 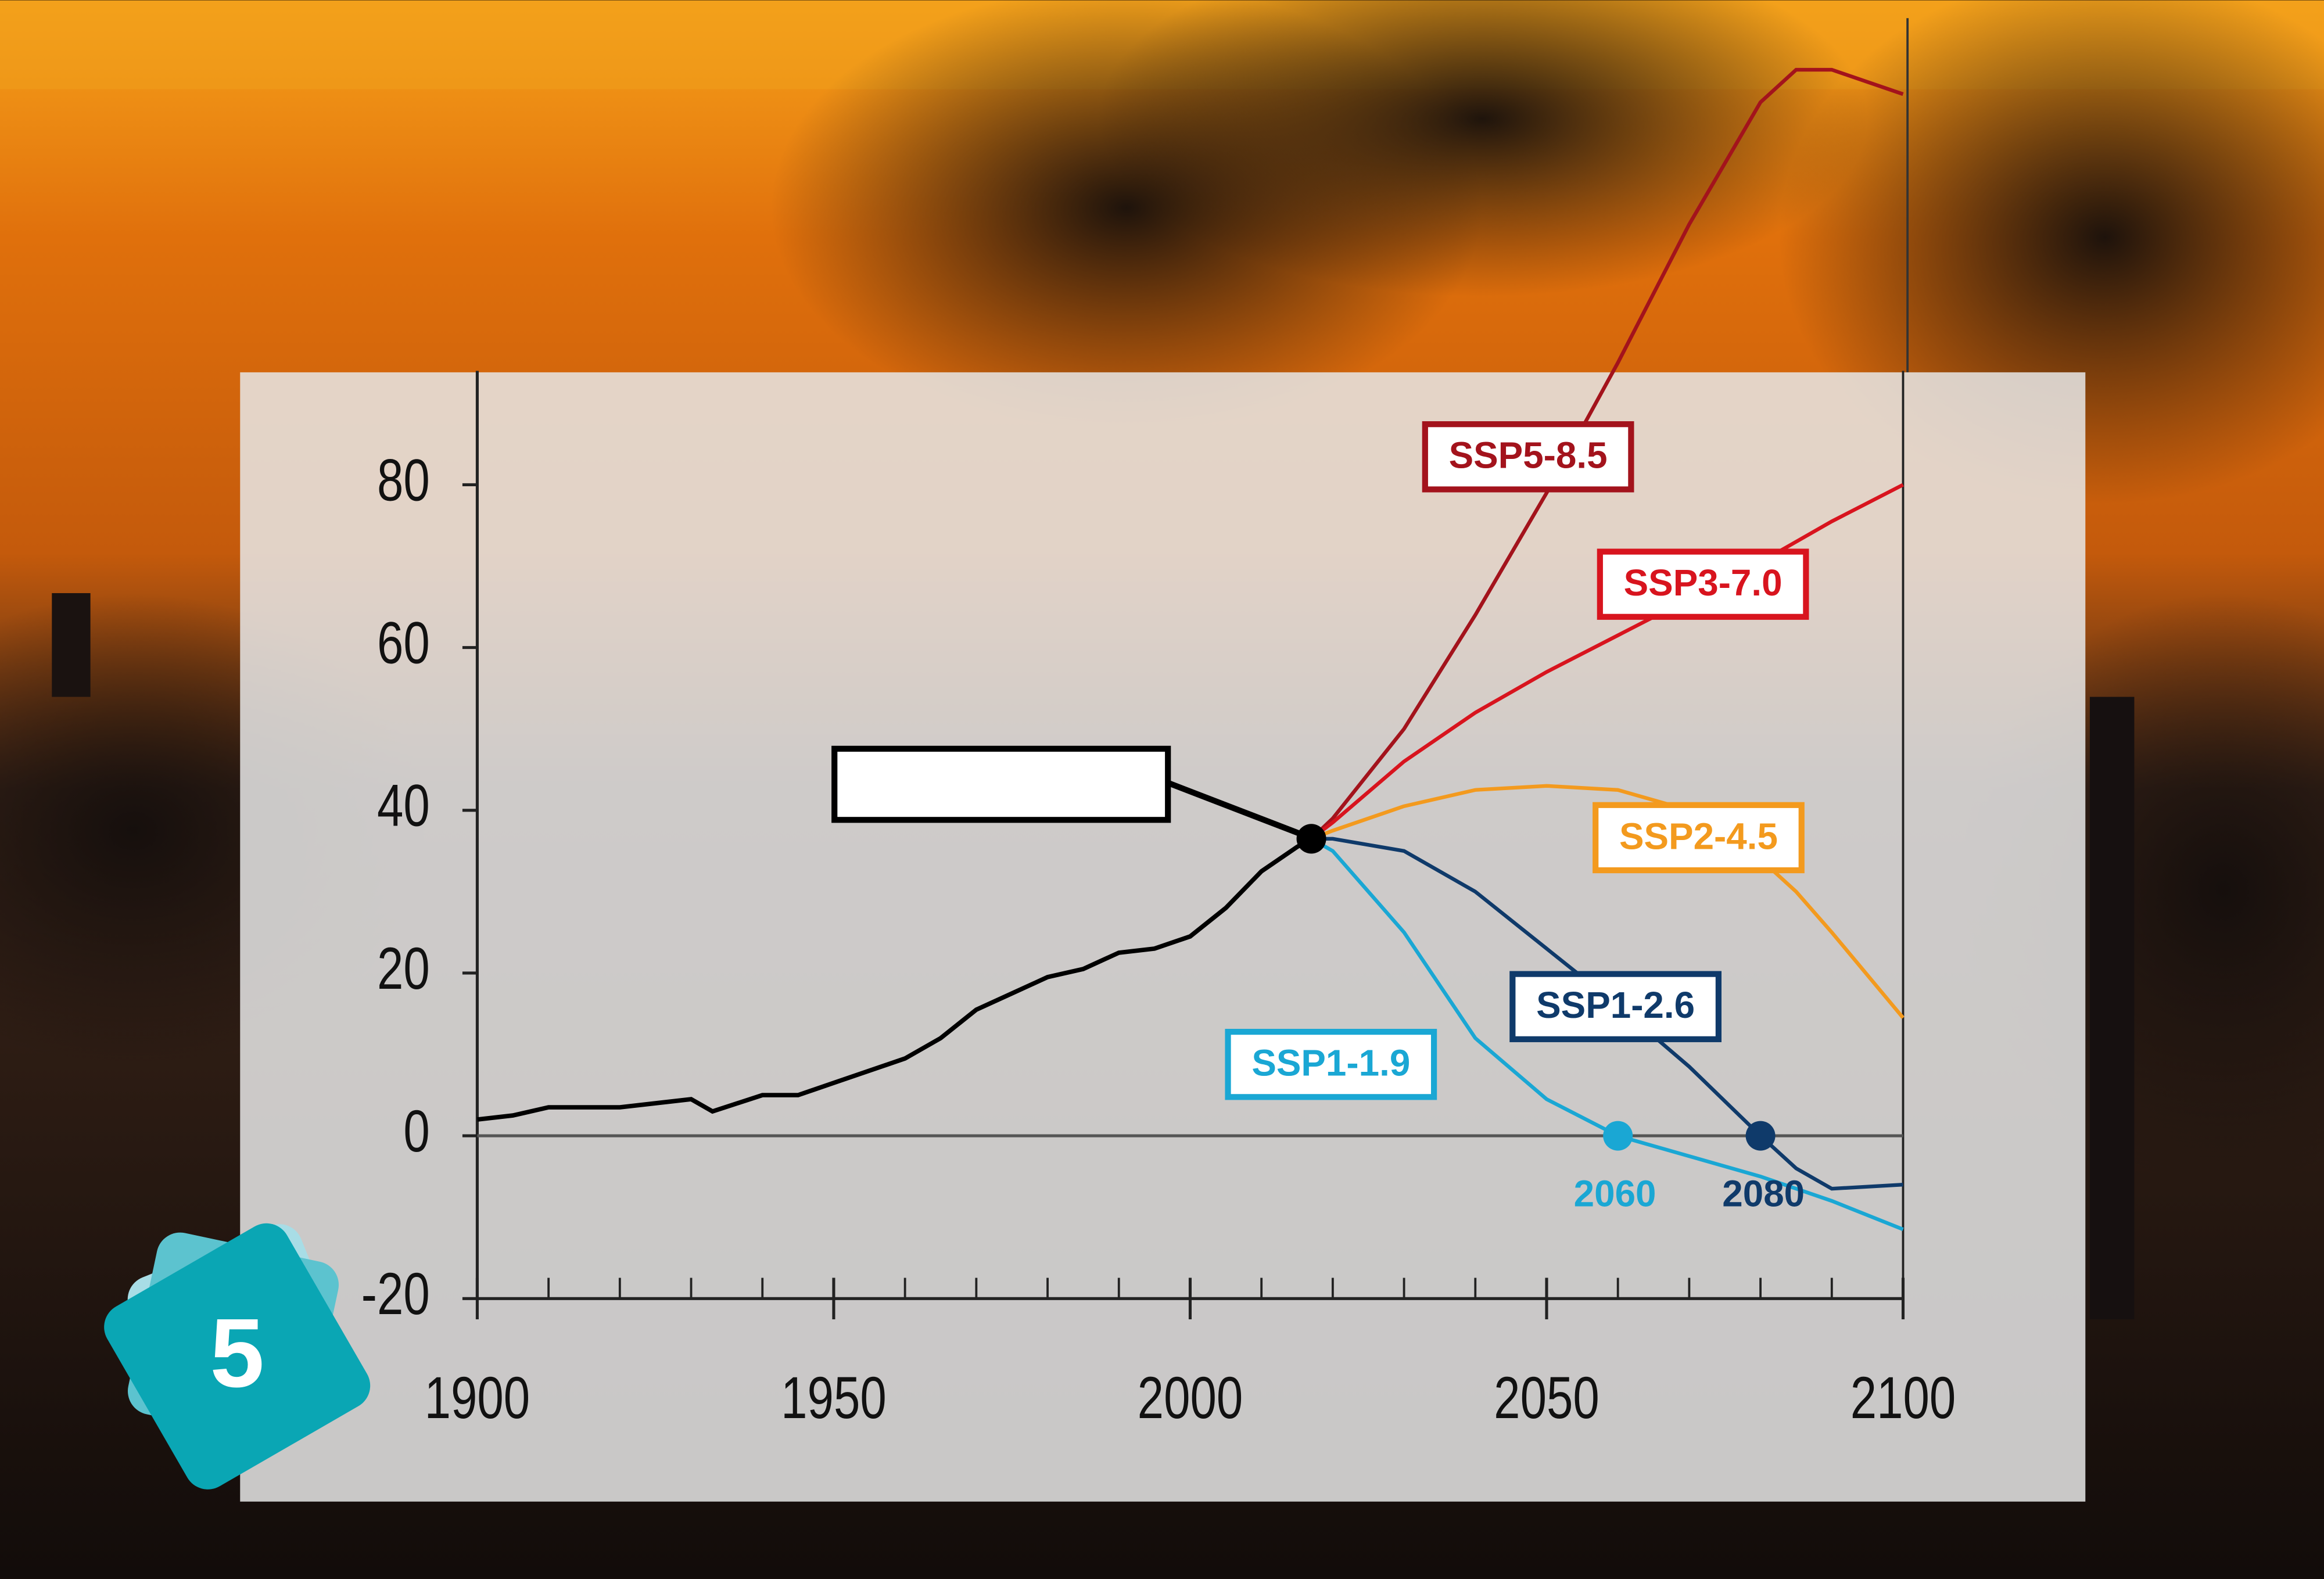 What do you see at coordinates (1546, 1398) in the screenshot?
I see `x-tick-label: 2050` at bounding box center [1546, 1398].